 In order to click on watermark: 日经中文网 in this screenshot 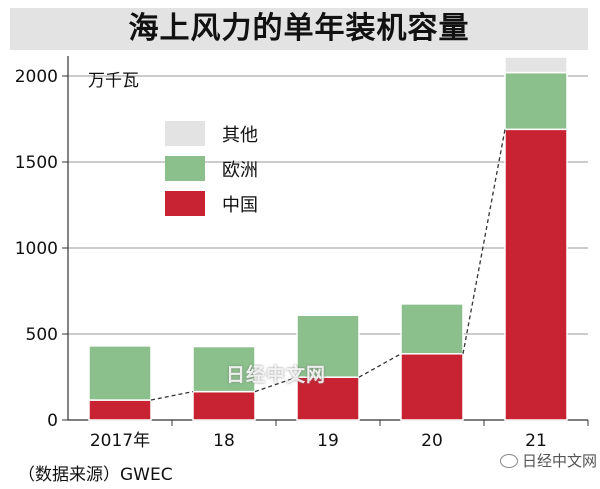, I will do `click(276, 375)`.